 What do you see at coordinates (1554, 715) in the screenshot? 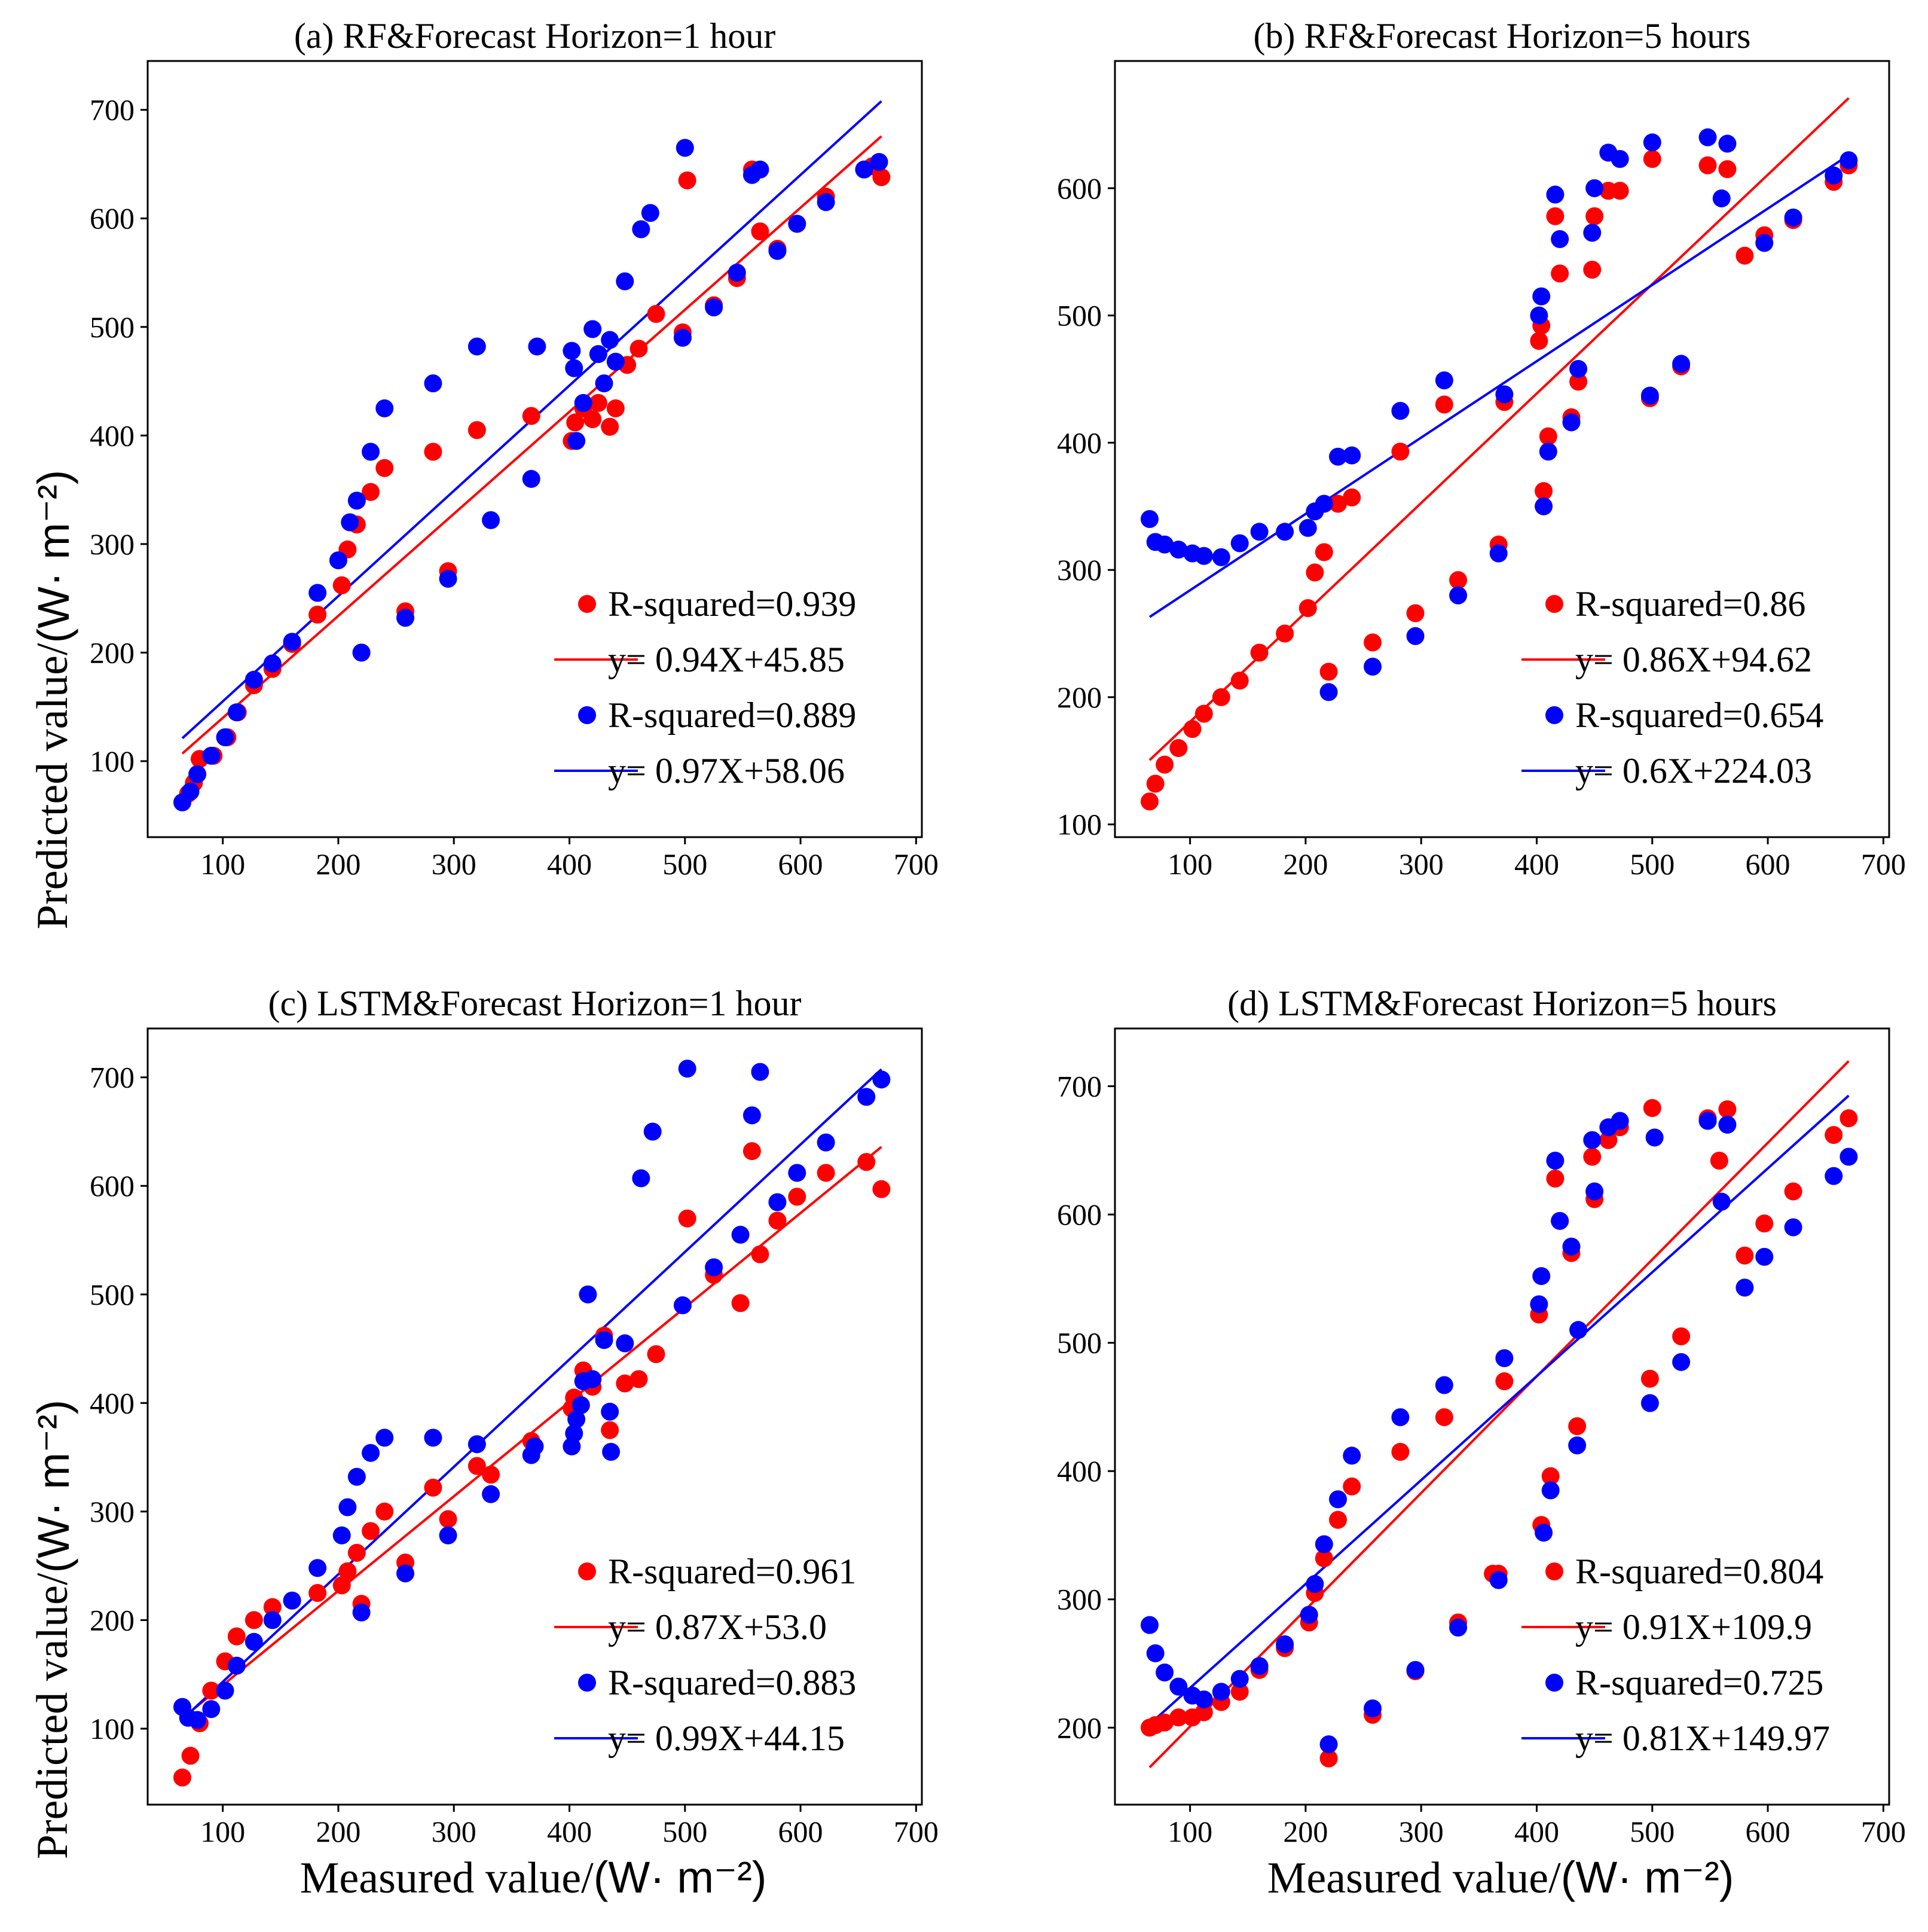
I see `panel-b-legend-marker-blue` at bounding box center [1554, 715].